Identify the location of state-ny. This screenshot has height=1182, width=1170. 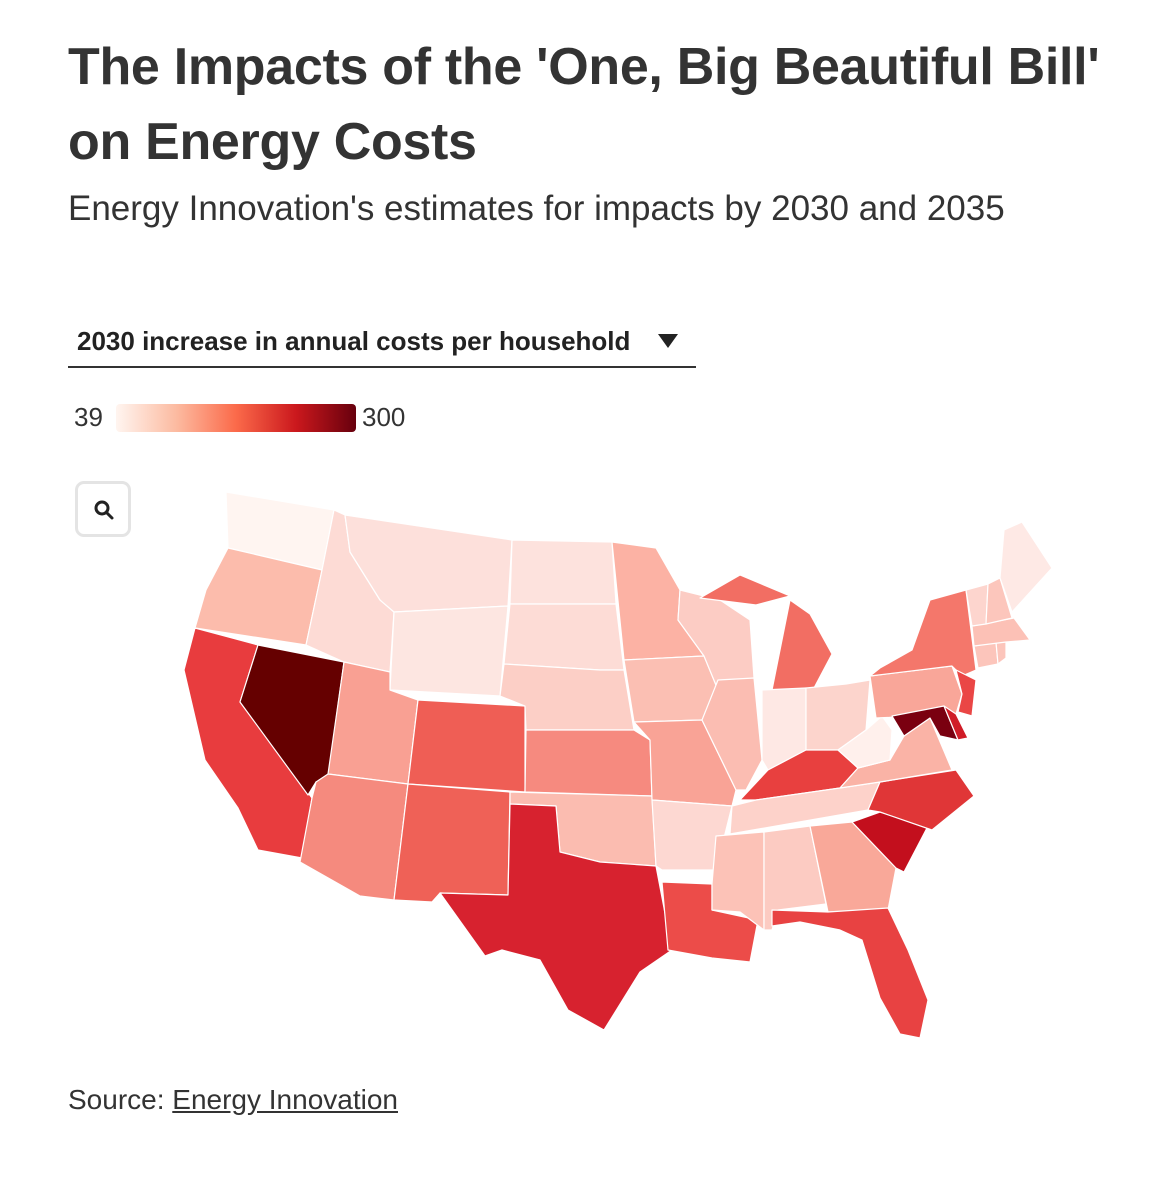
(923, 633).